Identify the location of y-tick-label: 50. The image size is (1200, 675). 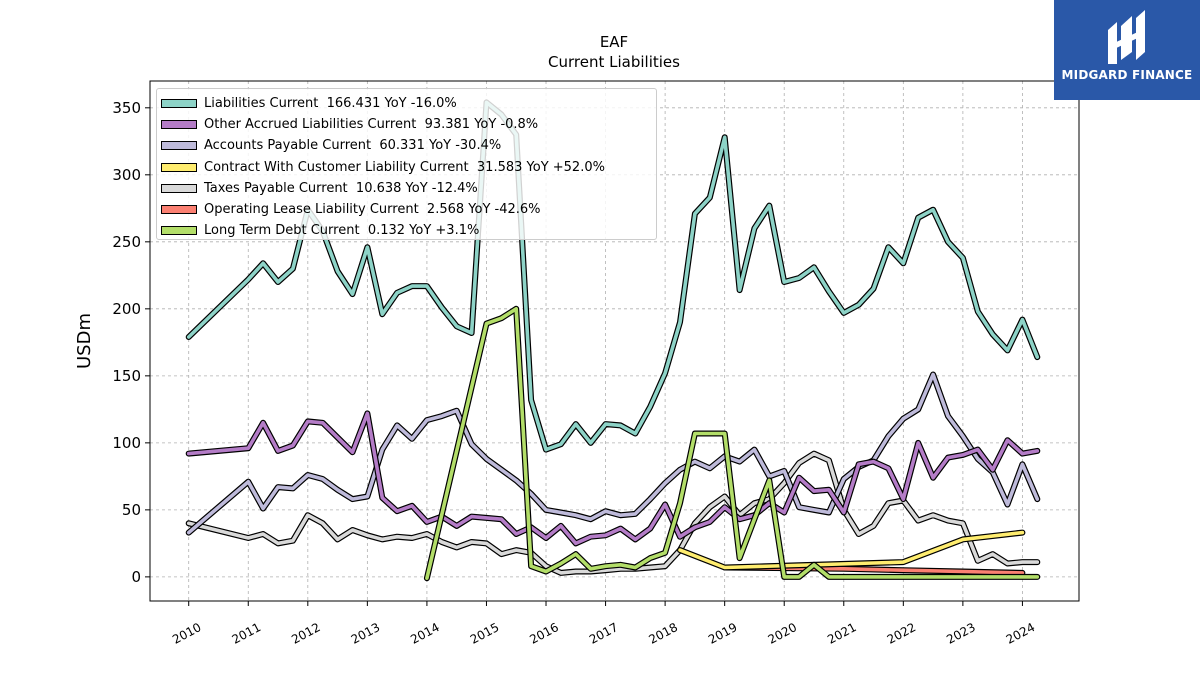
(131, 510).